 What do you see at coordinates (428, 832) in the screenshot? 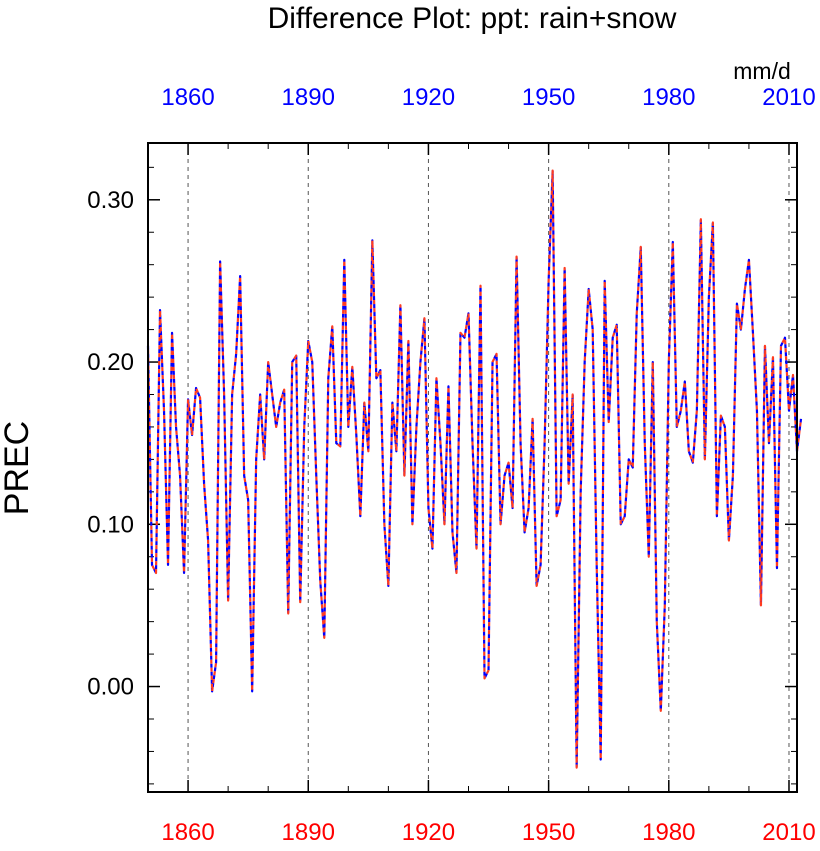
I see `x-tick-label-bottom: 1920` at bounding box center [428, 832].